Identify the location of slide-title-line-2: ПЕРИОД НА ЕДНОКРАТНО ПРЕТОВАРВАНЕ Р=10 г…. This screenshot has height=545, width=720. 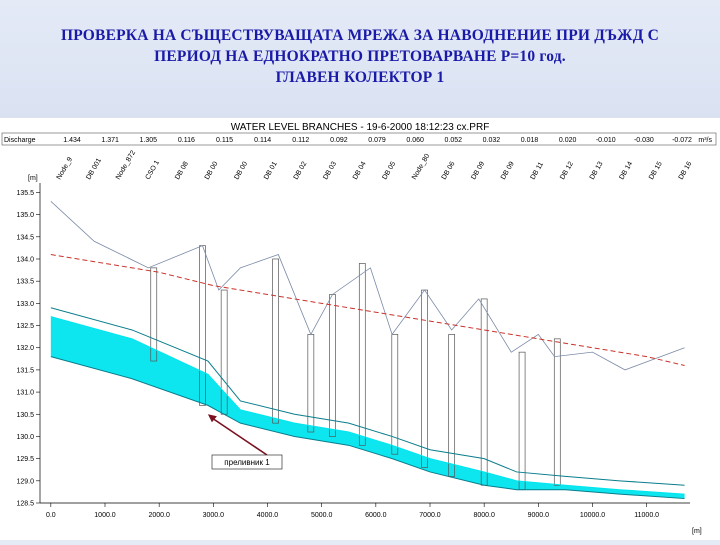
(360, 56).